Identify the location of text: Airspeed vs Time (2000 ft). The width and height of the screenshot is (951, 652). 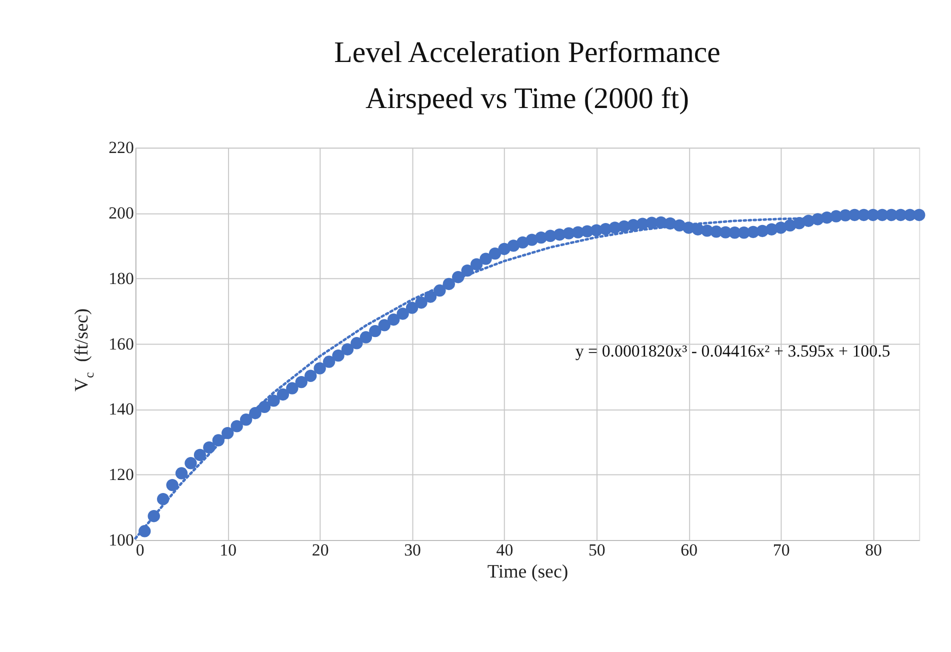
(528, 98).